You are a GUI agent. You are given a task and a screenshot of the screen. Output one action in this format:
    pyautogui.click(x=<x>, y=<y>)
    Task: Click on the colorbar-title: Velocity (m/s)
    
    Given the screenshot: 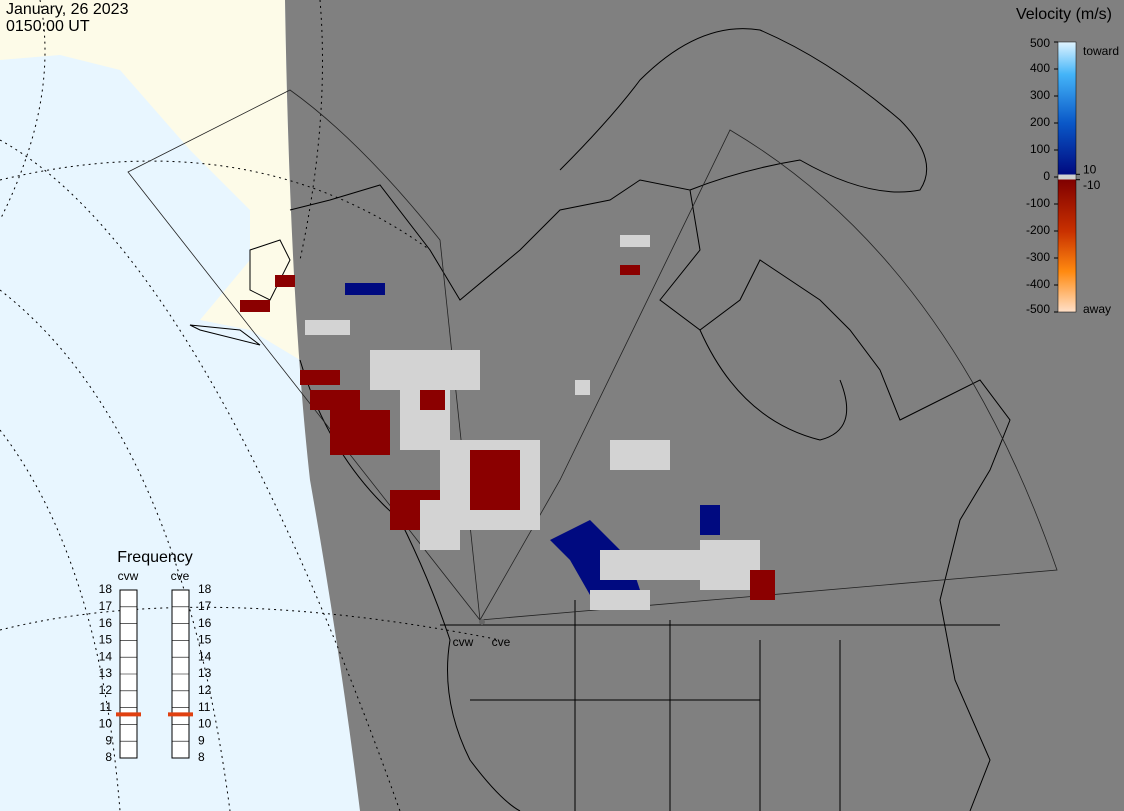 What is the action you would take?
    pyautogui.click(x=1064, y=14)
    